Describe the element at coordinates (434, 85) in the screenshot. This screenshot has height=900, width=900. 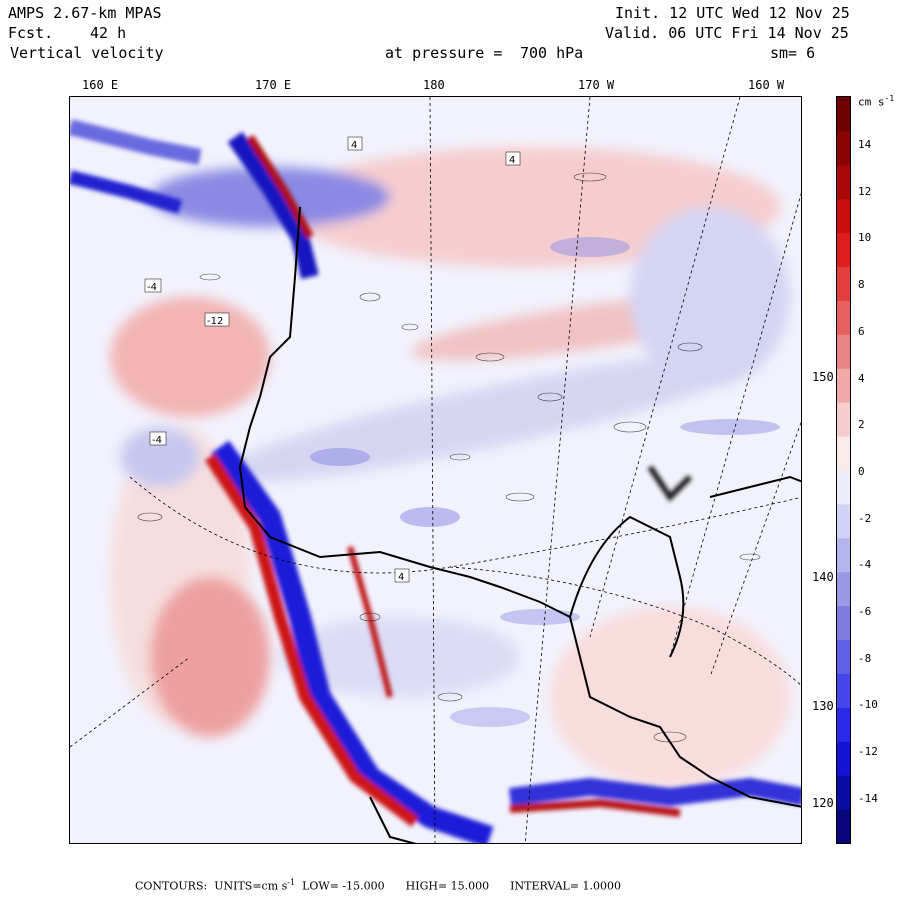
I see `lon-label-180: 180` at that location.